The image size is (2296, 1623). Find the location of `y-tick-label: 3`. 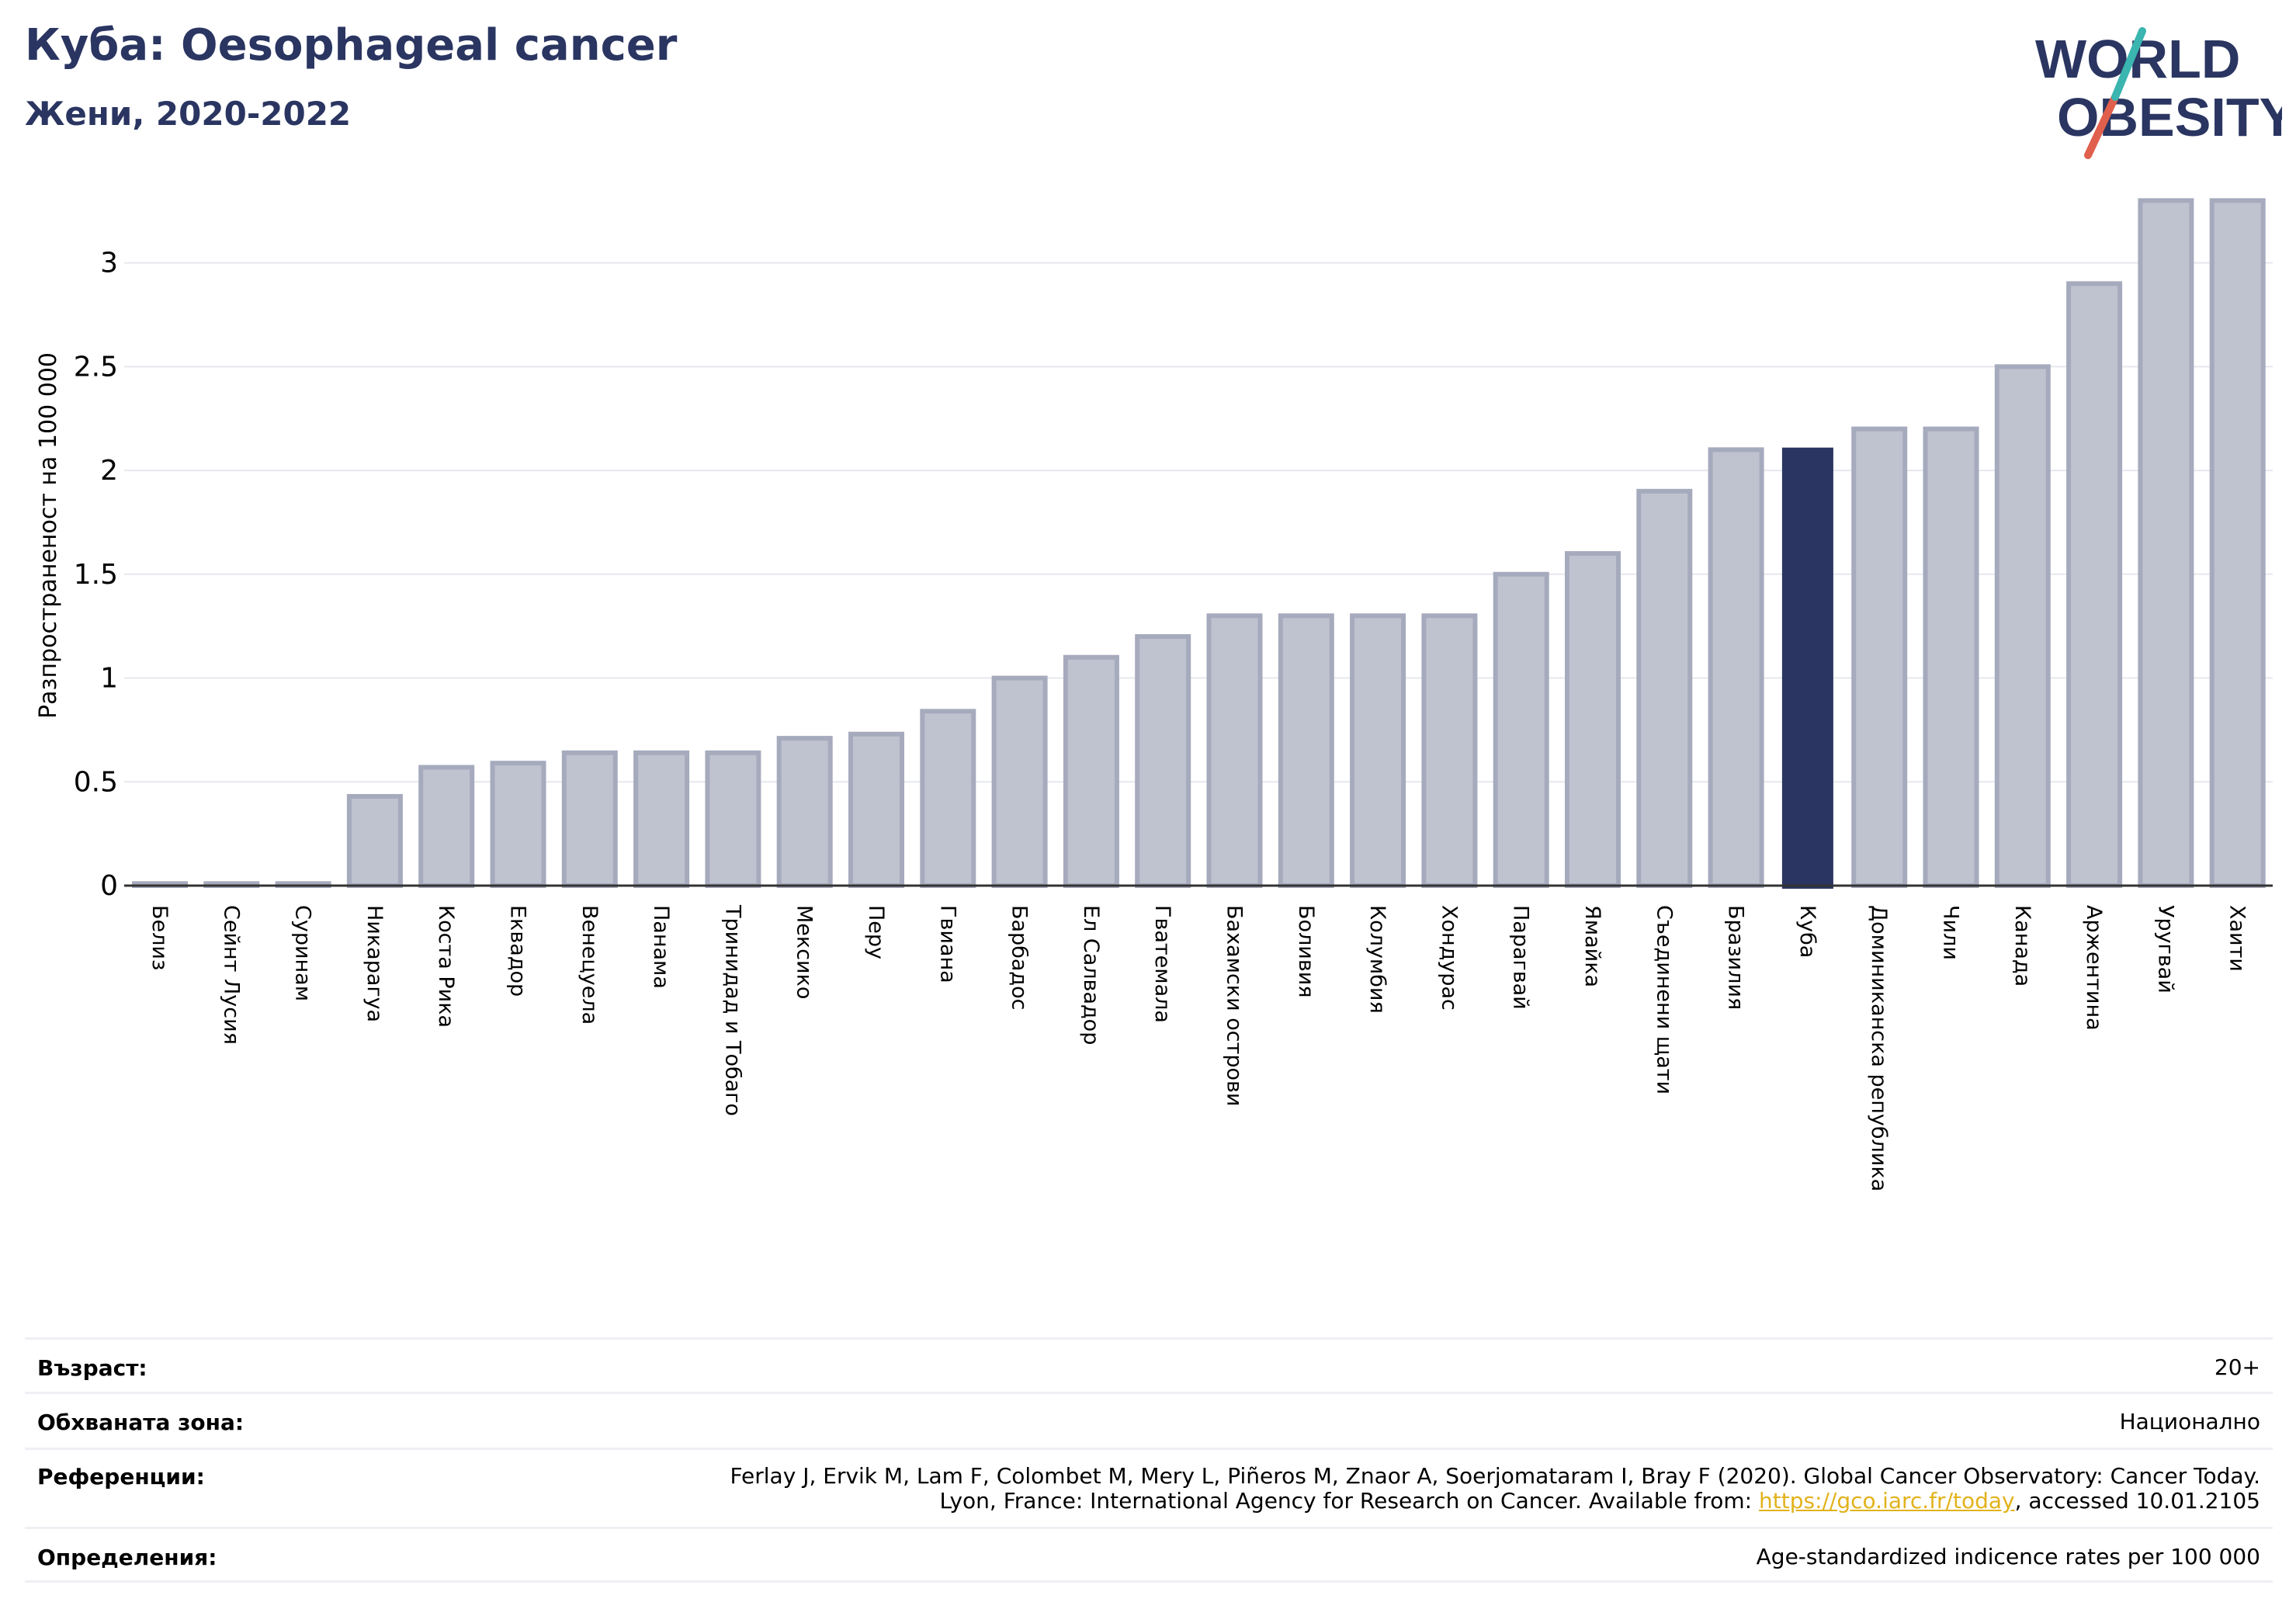

y-tick-label: 3 is located at coordinates (109, 263).